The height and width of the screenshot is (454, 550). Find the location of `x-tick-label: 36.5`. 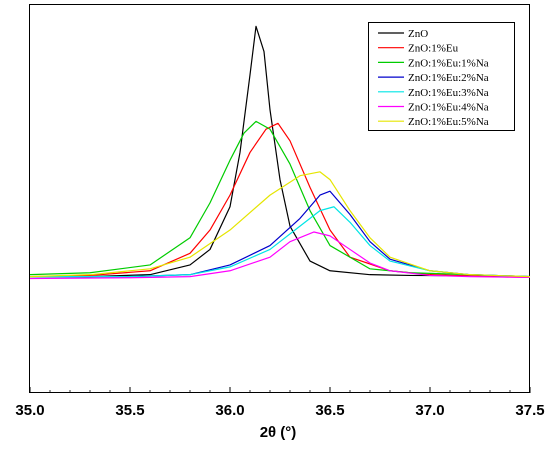

x-tick-label: 36.5 is located at coordinates (329, 410).